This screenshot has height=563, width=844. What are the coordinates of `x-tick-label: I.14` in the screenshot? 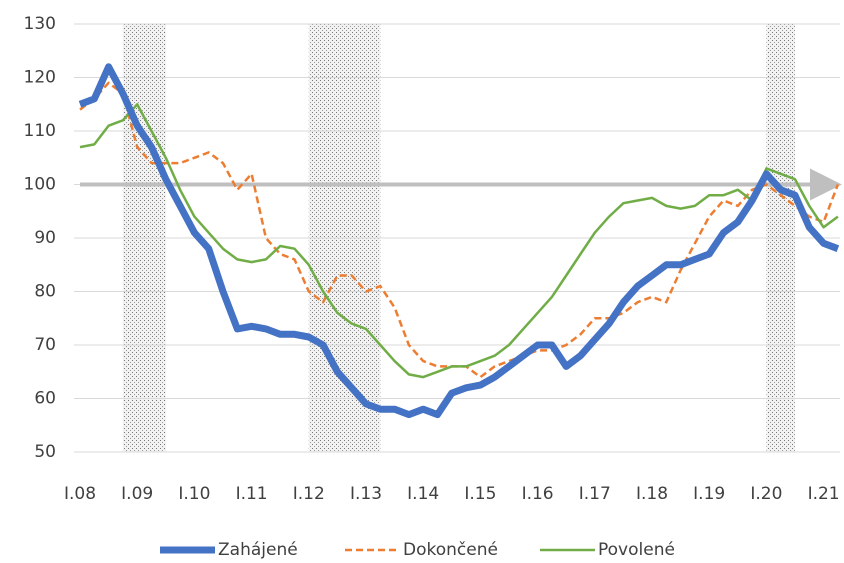 It's located at (423, 494).